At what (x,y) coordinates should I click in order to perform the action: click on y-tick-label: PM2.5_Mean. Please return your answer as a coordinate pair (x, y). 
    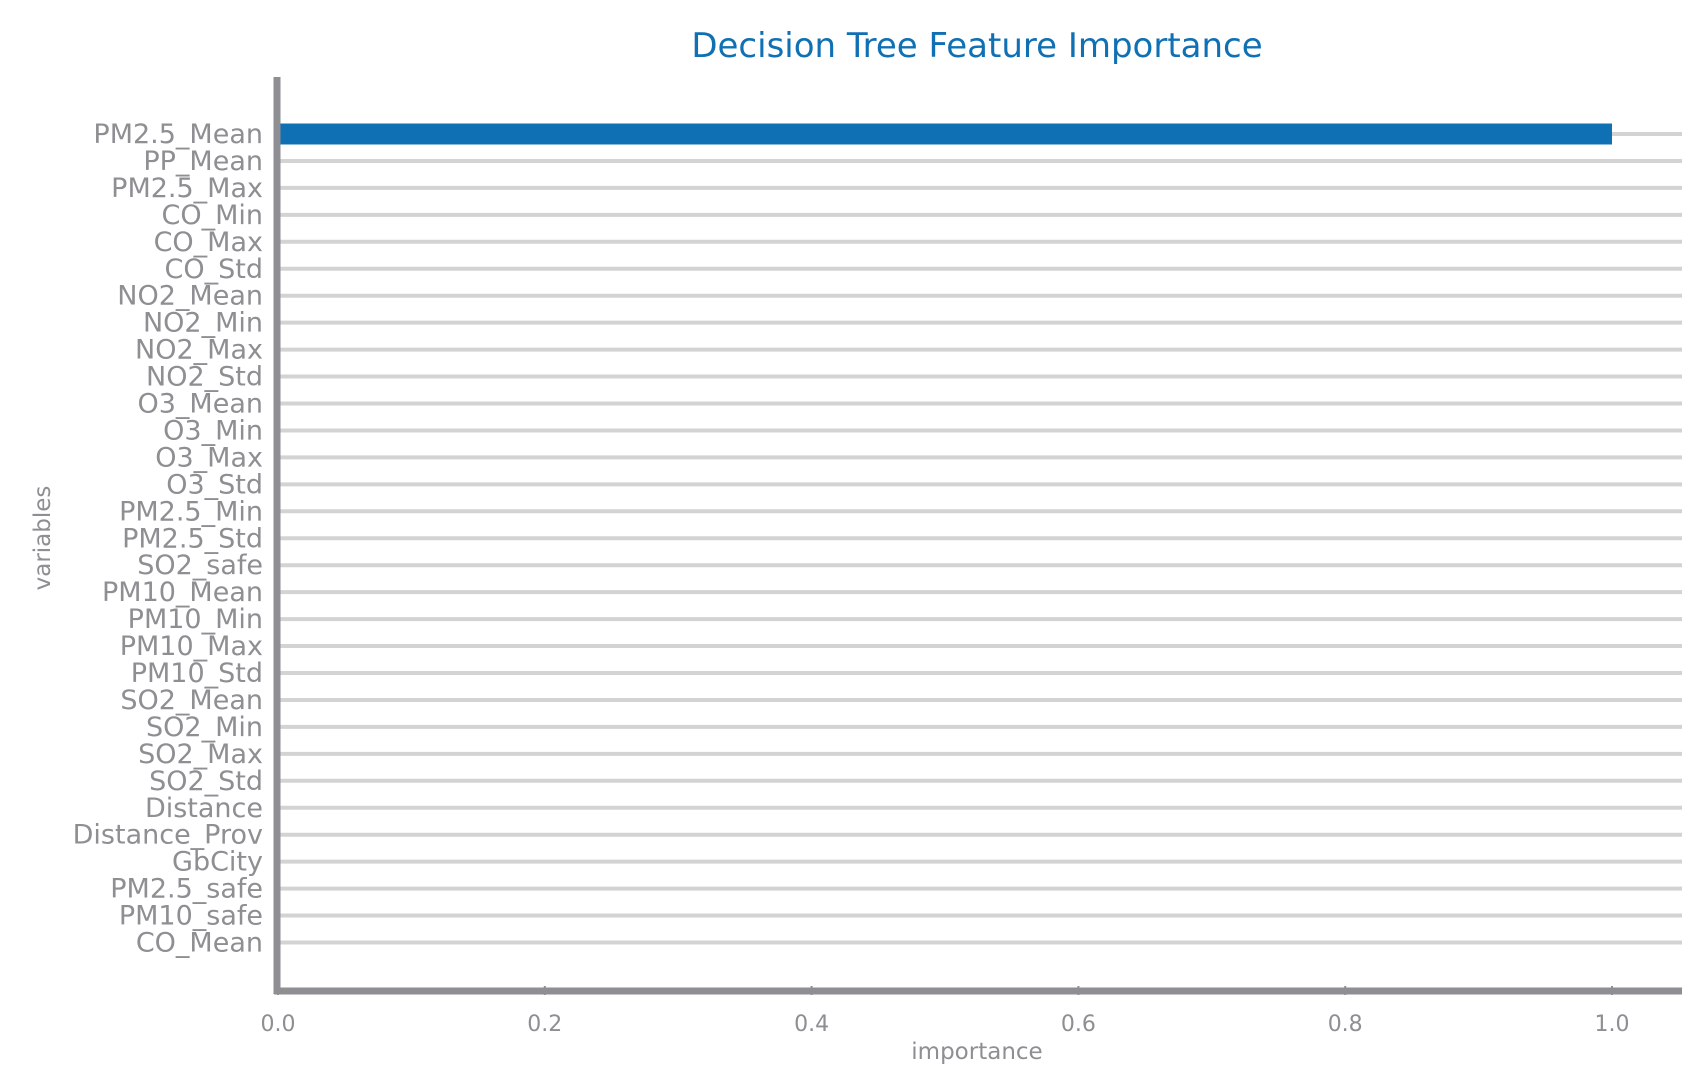
    Looking at the image, I should click on (178, 134).